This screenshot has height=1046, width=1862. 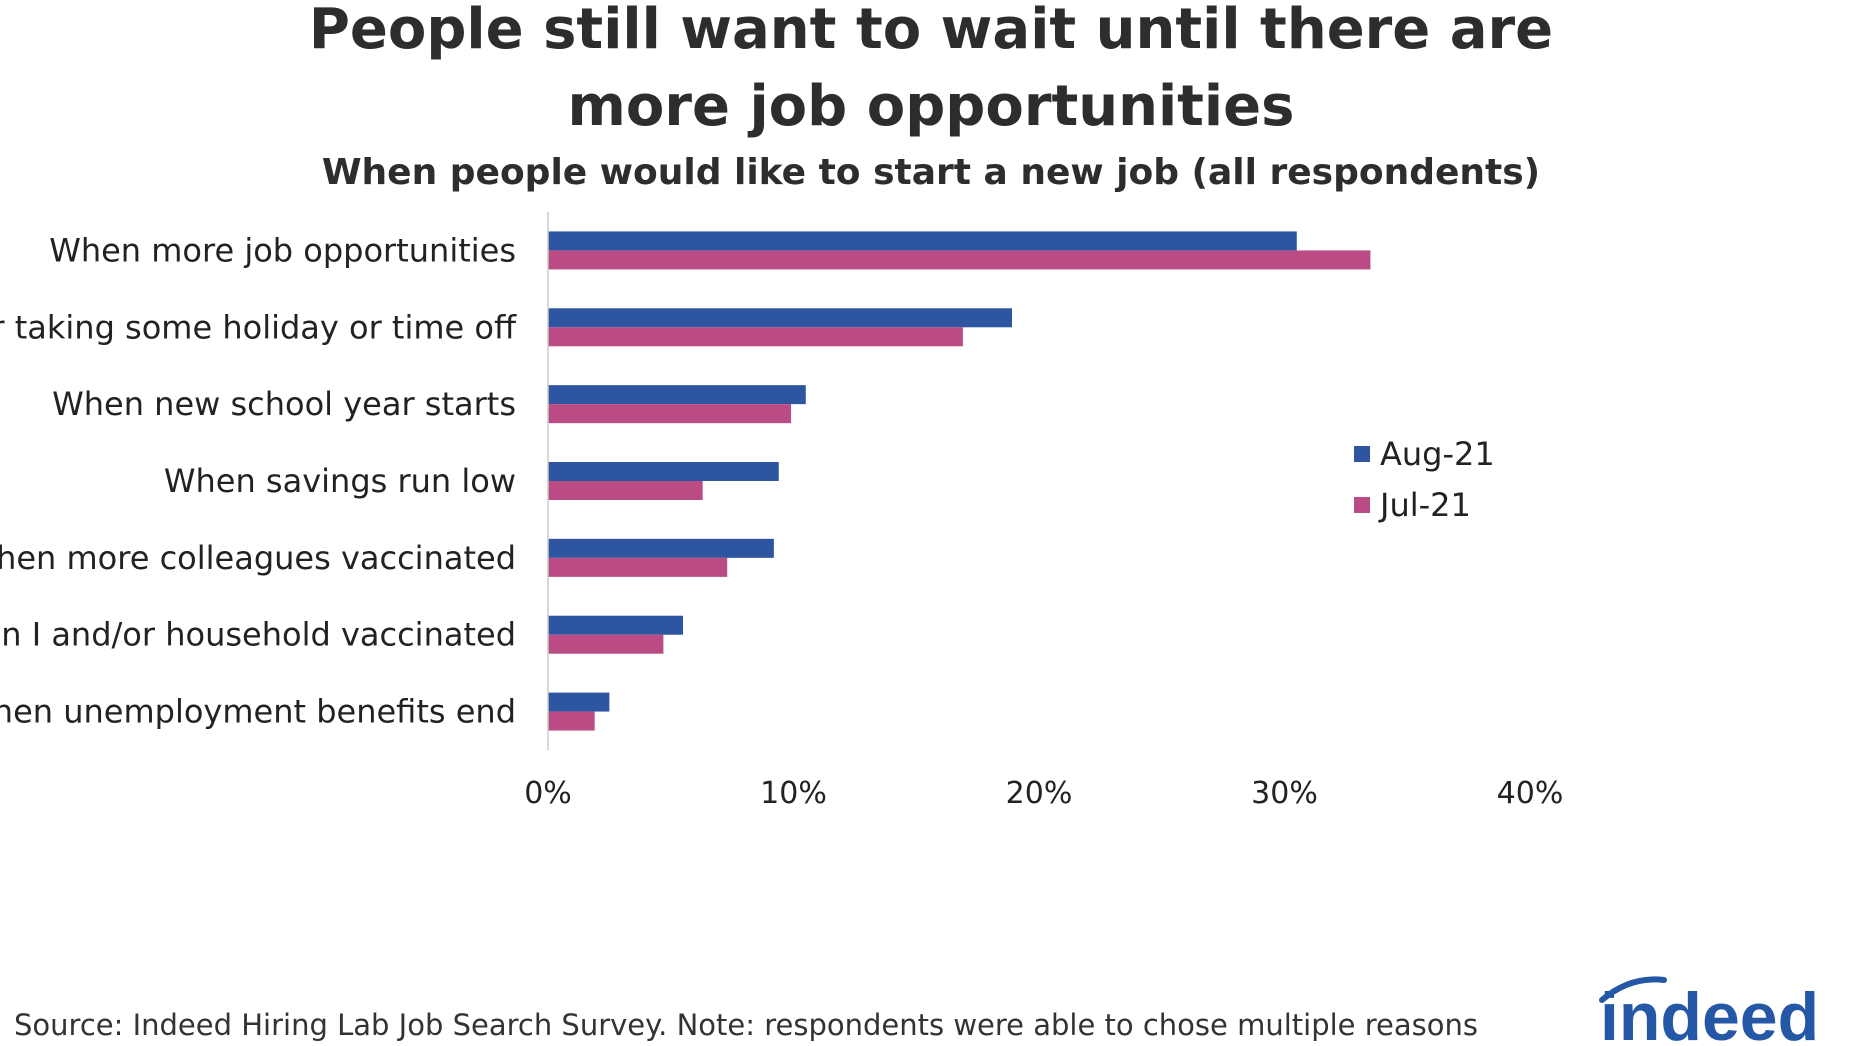 What do you see at coordinates (1530, 793) in the screenshot?
I see `x-tick-label: 40%` at bounding box center [1530, 793].